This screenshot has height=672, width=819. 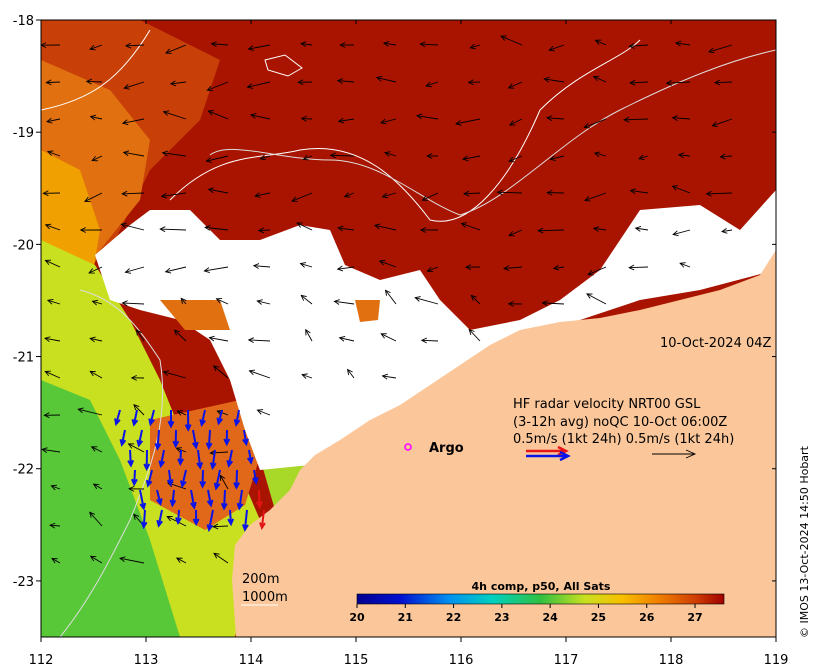 I want to click on sst-cold-region, so click(x=110, y=508).